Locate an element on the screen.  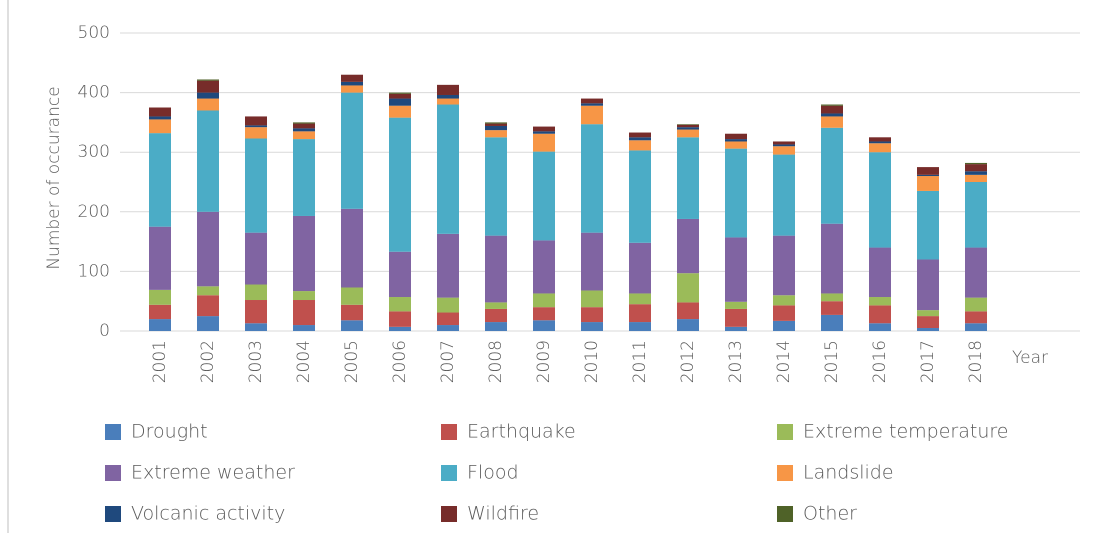
y-tick-label: 300 is located at coordinates (94, 152).